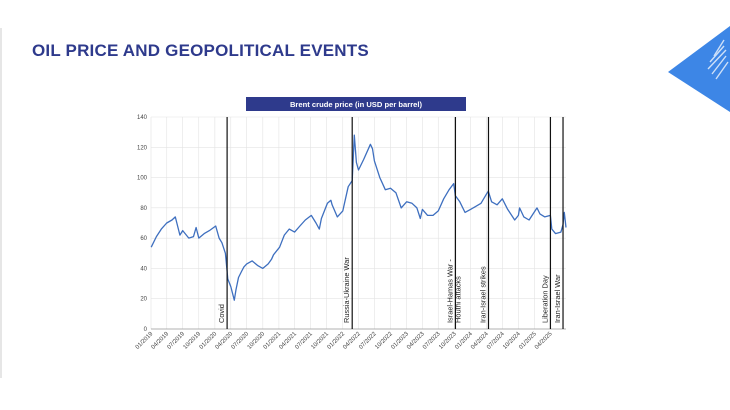  What do you see at coordinates (200, 50) in the screenshot?
I see `slide-title: OIL PRICE AND GEOPOLITICAL EVENTS` at bounding box center [200, 50].